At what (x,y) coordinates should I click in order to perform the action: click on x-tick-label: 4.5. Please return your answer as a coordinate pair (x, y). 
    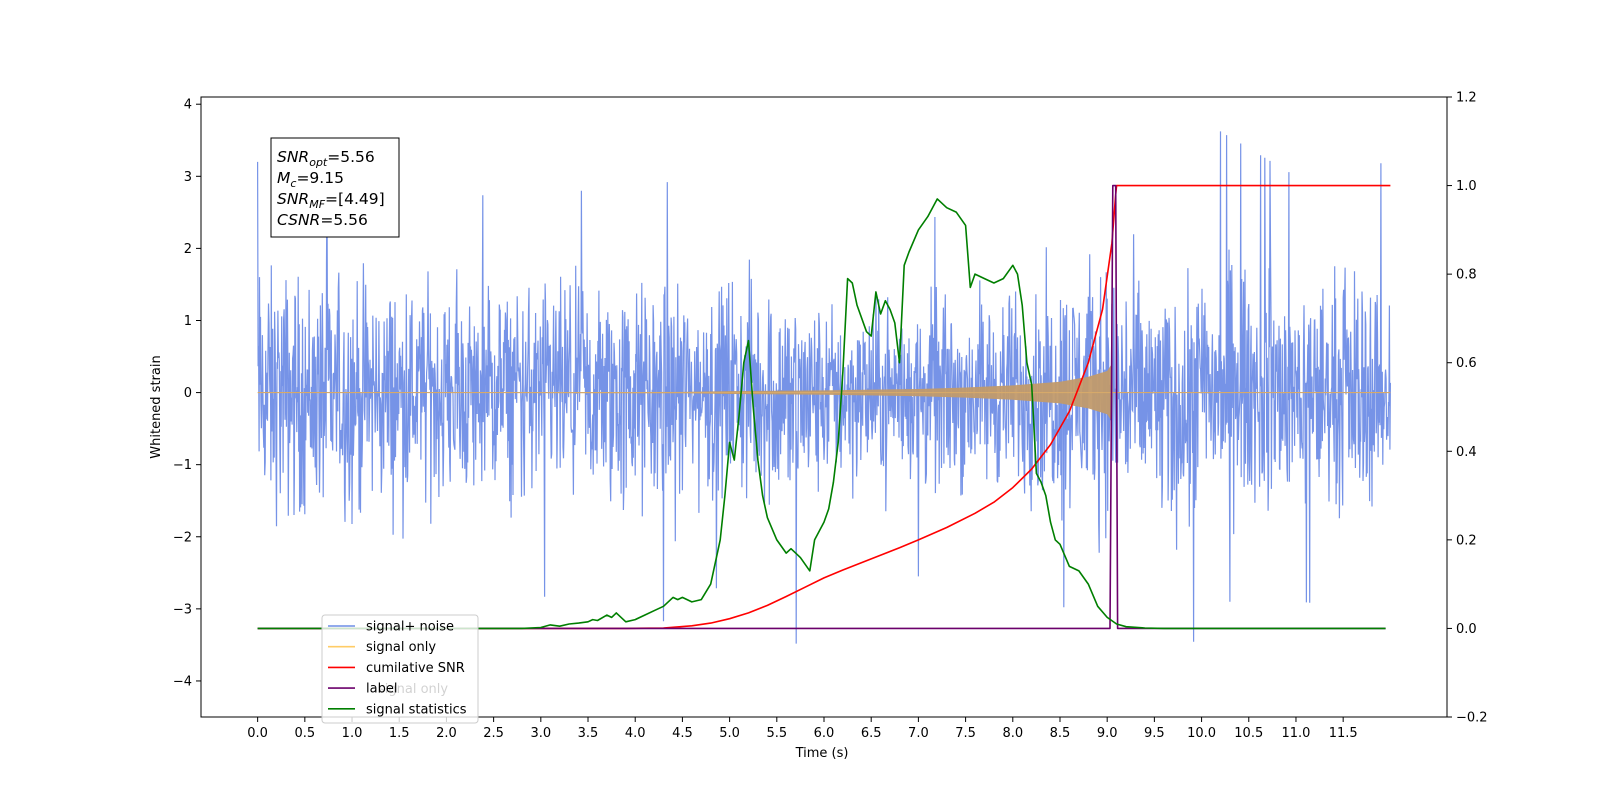
    Looking at the image, I should click on (682, 733).